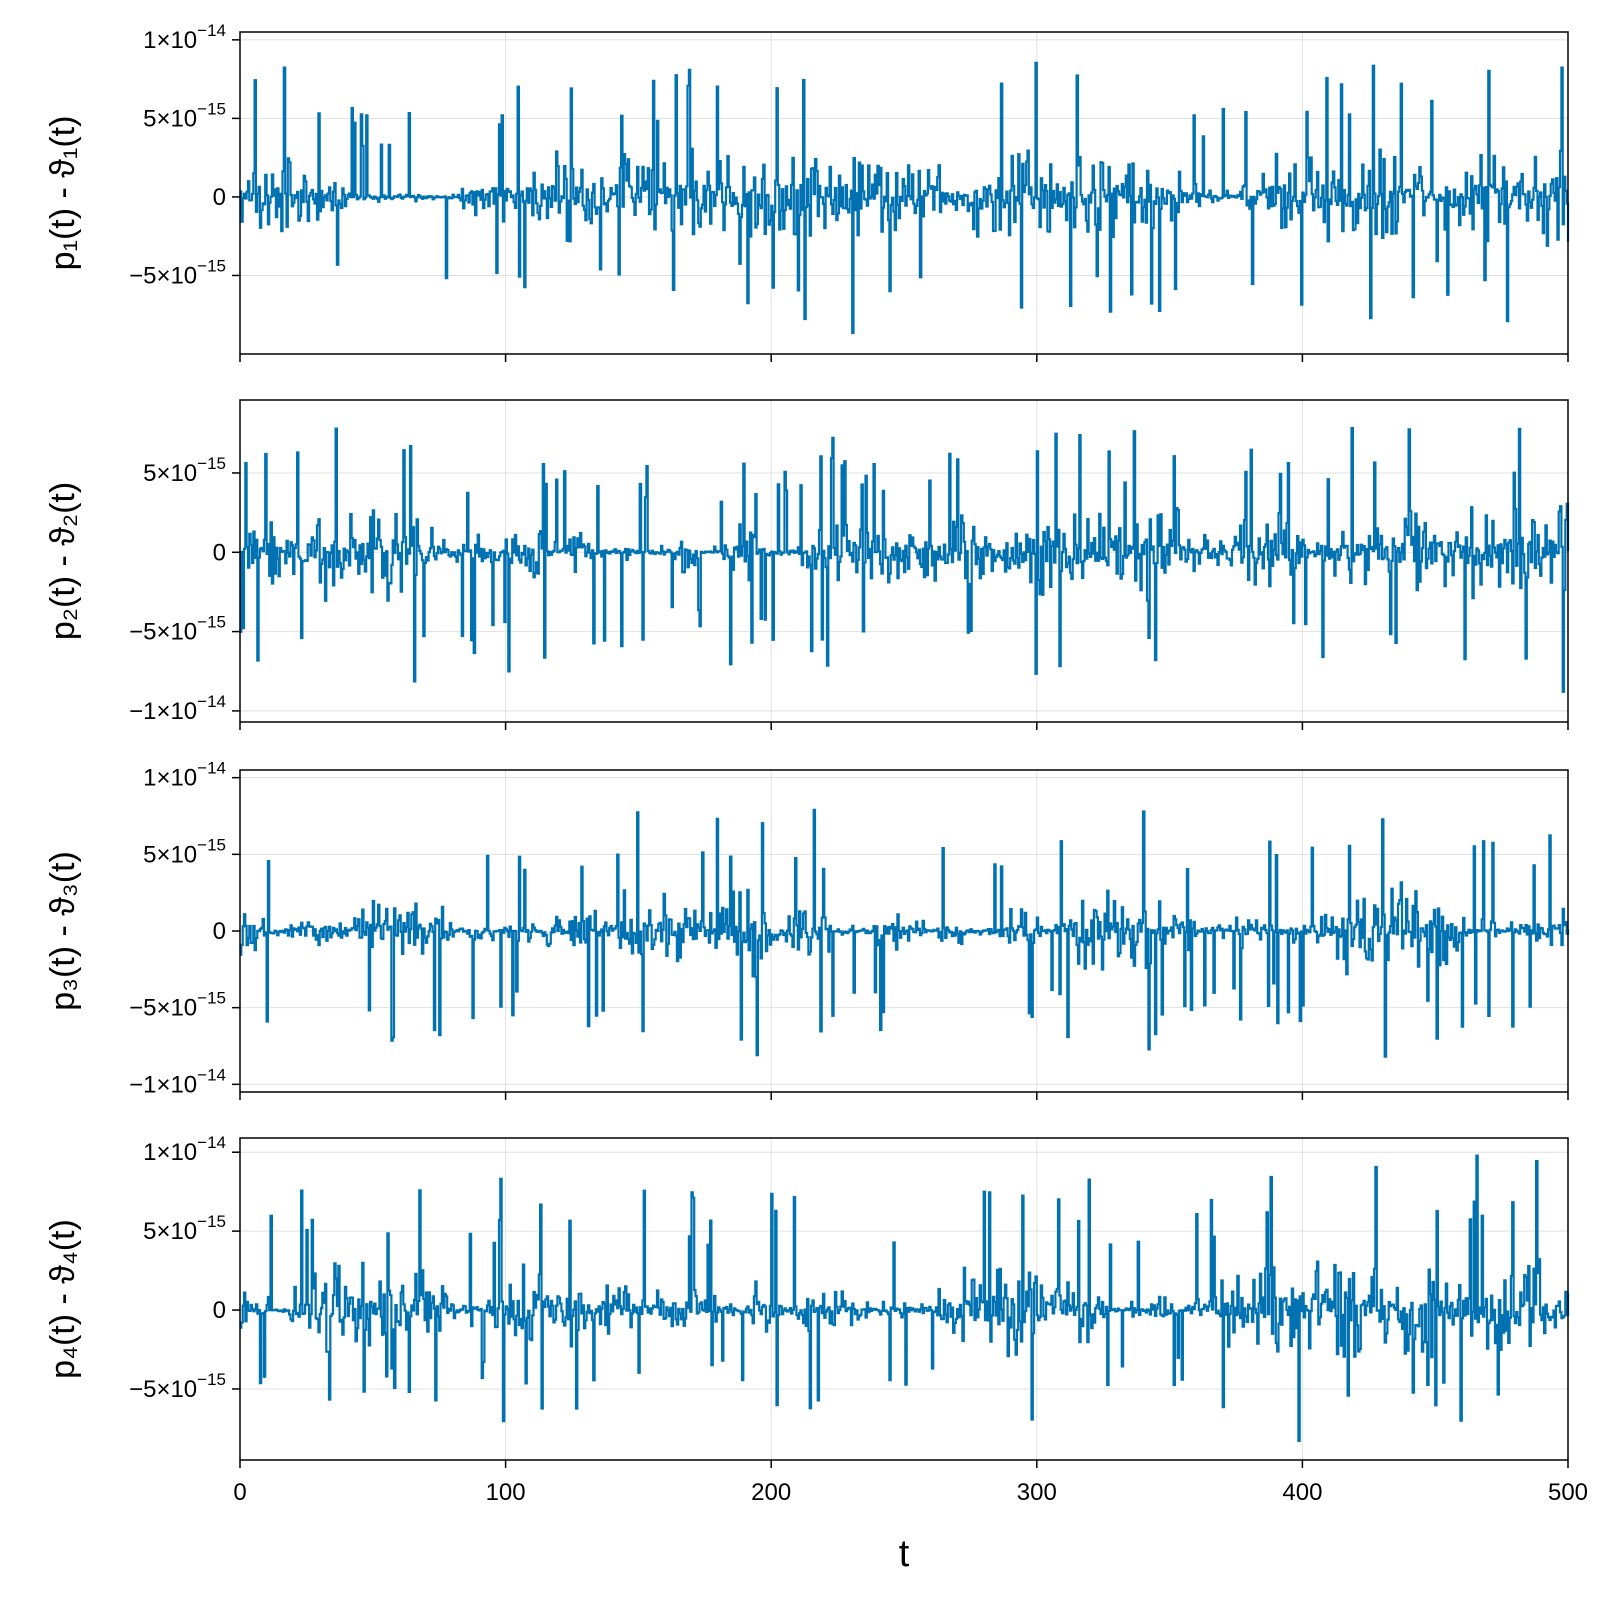 The image size is (1600, 1600). What do you see at coordinates (1568, 1492) in the screenshot?
I see `x-tick-label: 500` at bounding box center [1568, 1492].